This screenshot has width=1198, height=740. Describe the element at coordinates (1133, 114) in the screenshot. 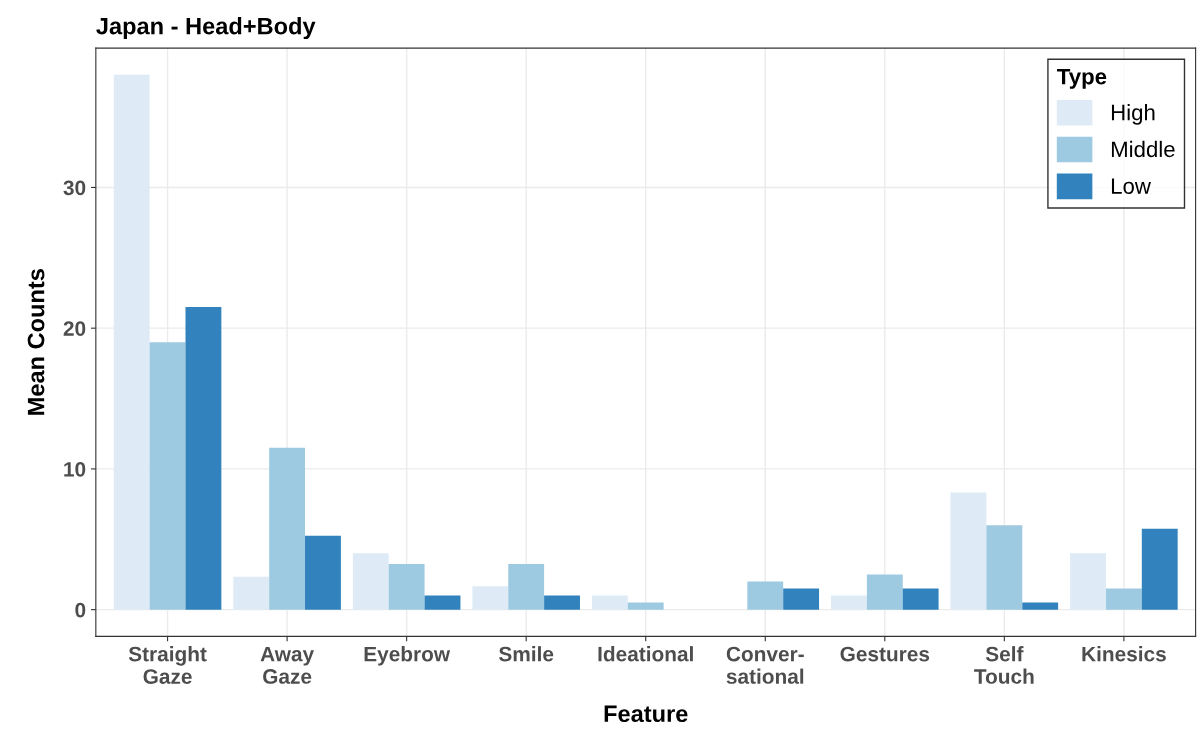

I see `legend-label: High` at that location.